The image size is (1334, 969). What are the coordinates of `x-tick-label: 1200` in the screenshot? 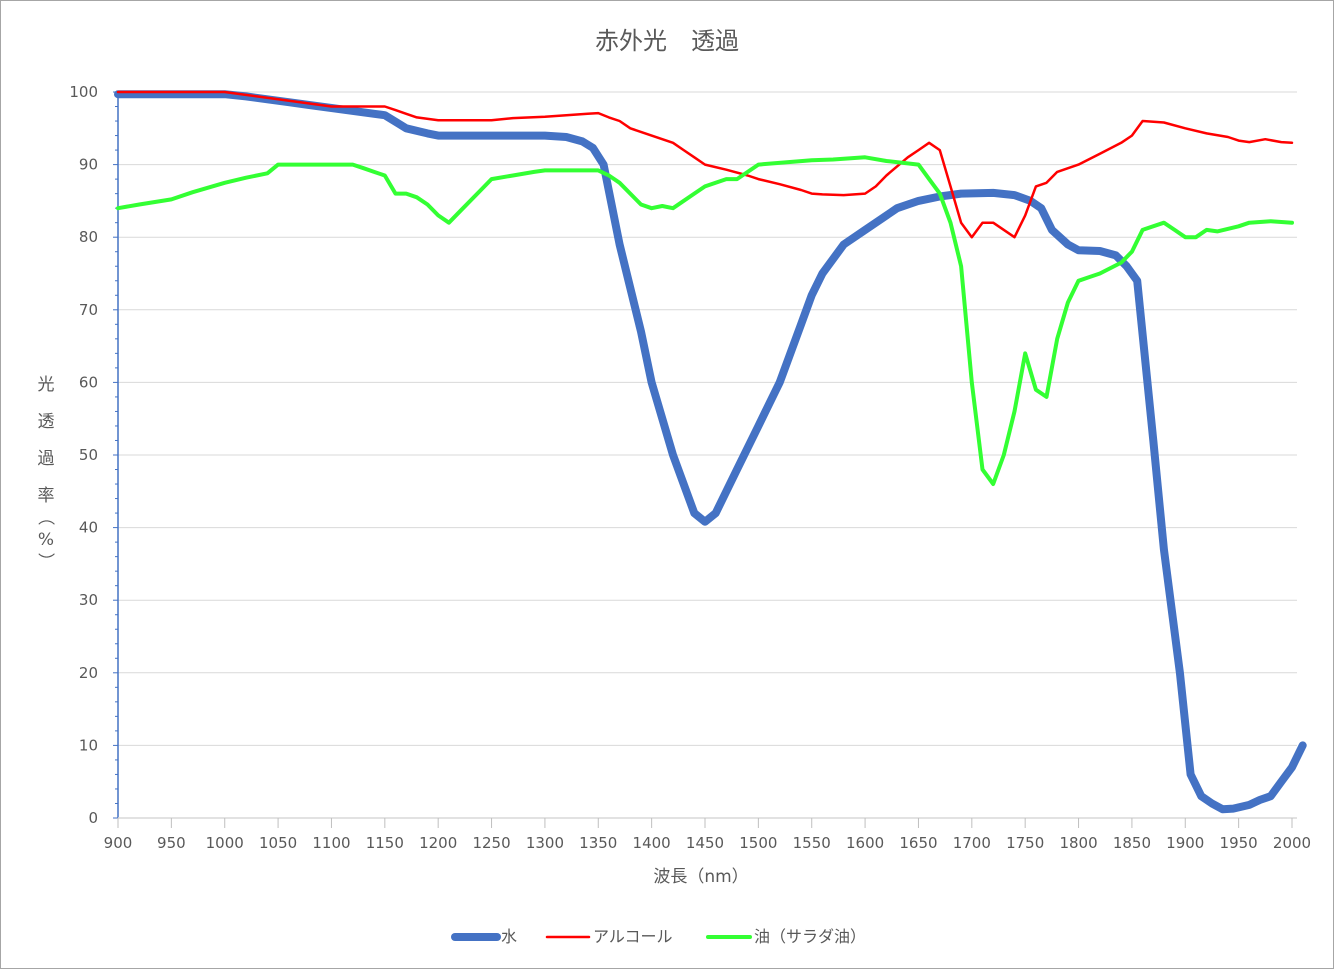 It's located at (438, 843).